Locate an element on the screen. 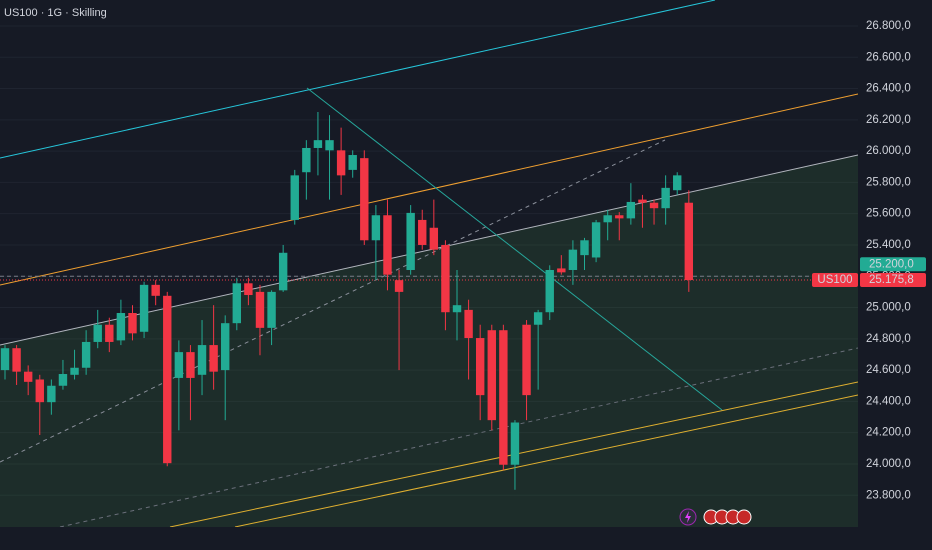 Image resolution: width=932 pixels, height=550 pixels. symbol-label: US100 is located at coordinates (834, 280).